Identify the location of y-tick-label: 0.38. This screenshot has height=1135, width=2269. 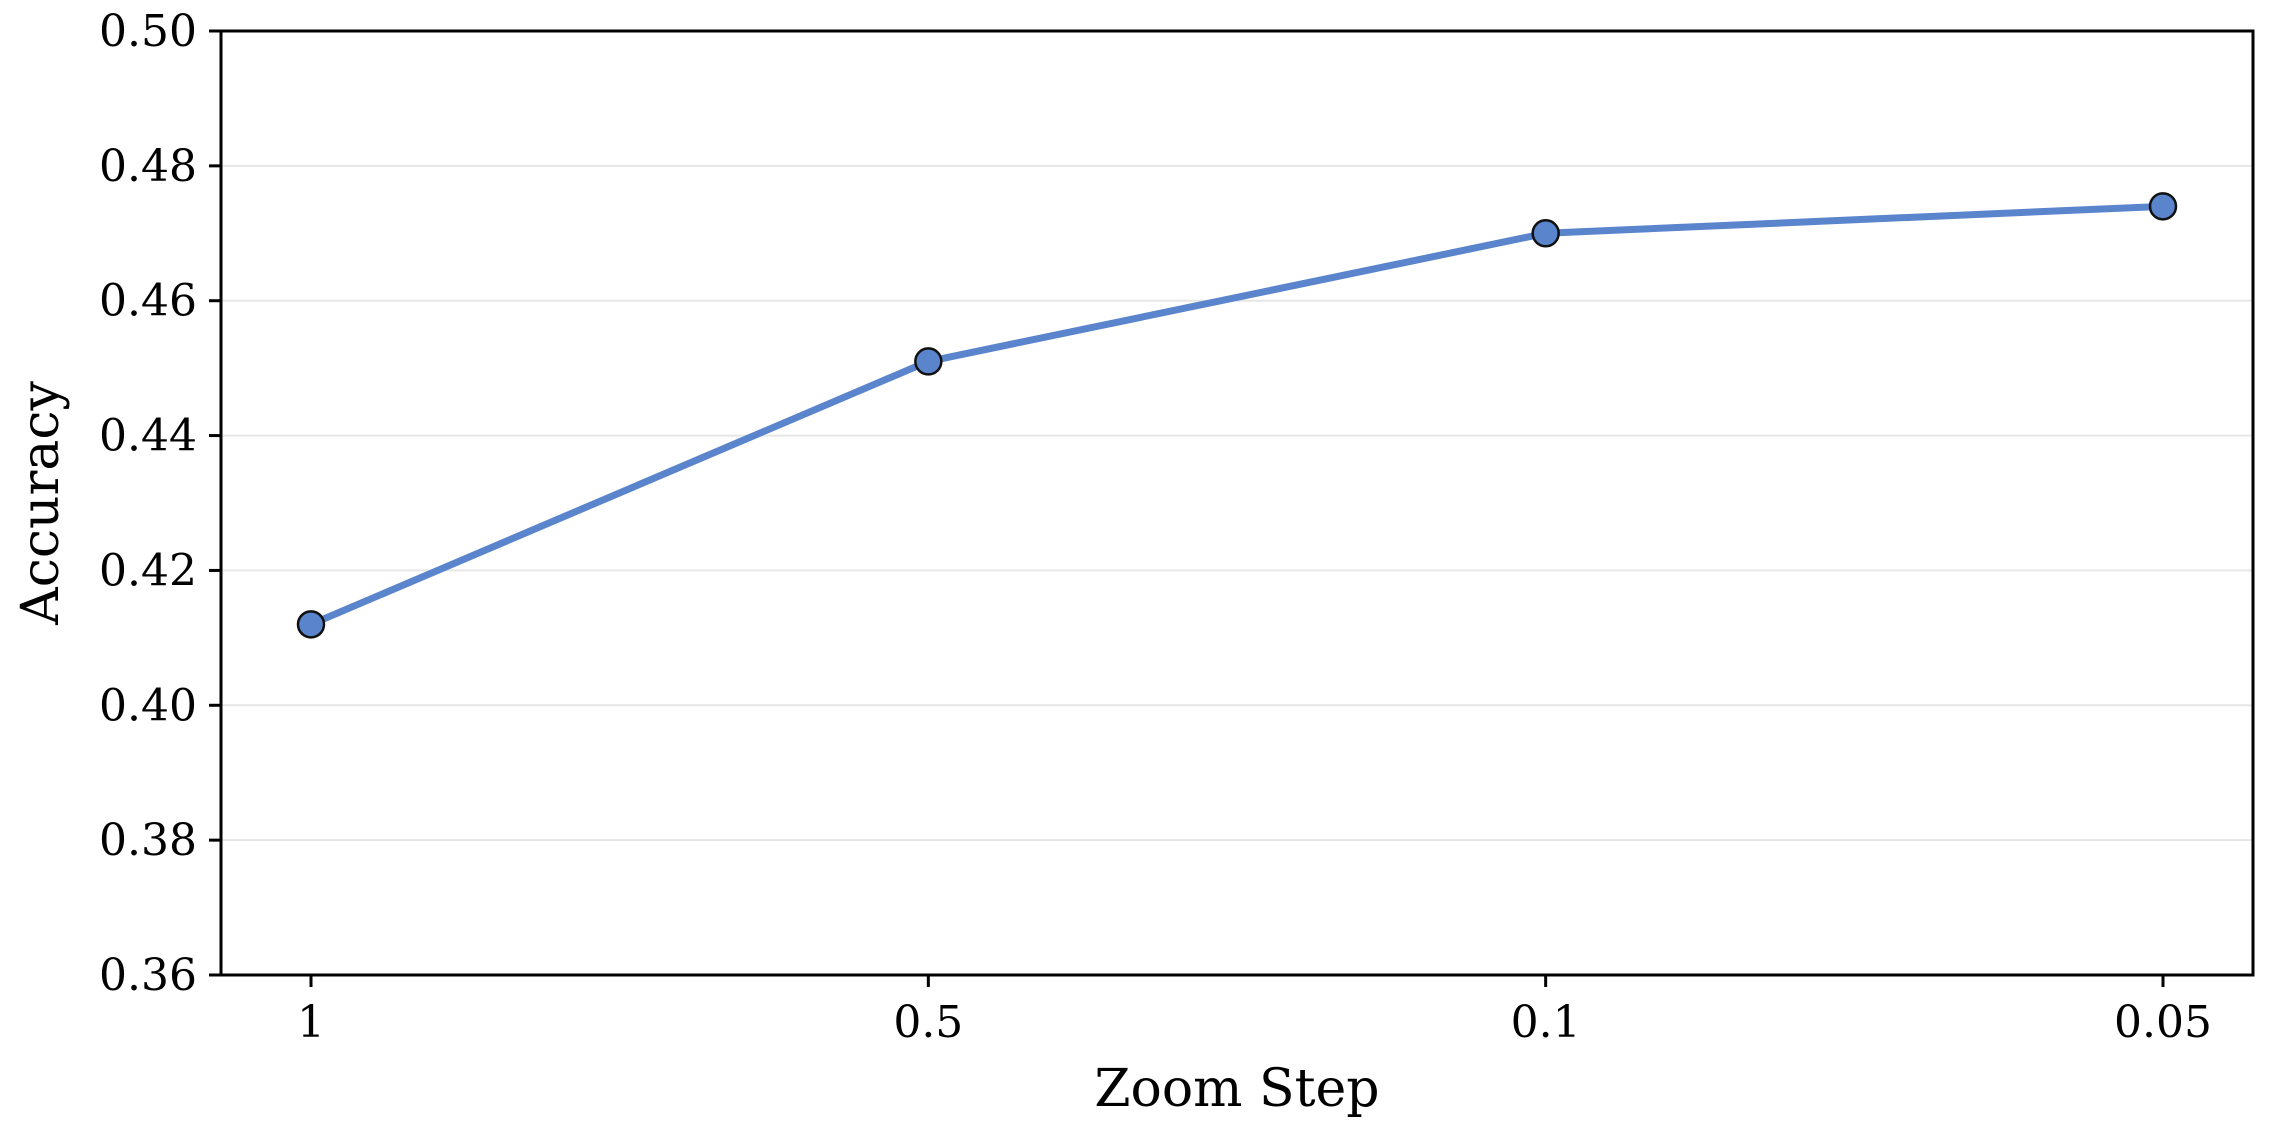
(148, 840).